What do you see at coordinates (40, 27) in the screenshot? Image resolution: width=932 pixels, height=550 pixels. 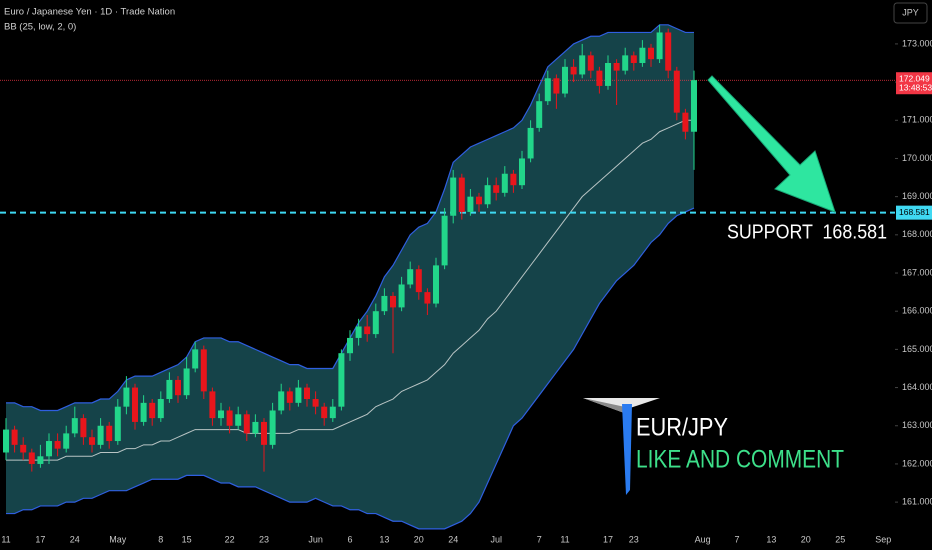 I see `indicator-label: BB (25, low, 2, 0)` at bounding box center [40, 27].